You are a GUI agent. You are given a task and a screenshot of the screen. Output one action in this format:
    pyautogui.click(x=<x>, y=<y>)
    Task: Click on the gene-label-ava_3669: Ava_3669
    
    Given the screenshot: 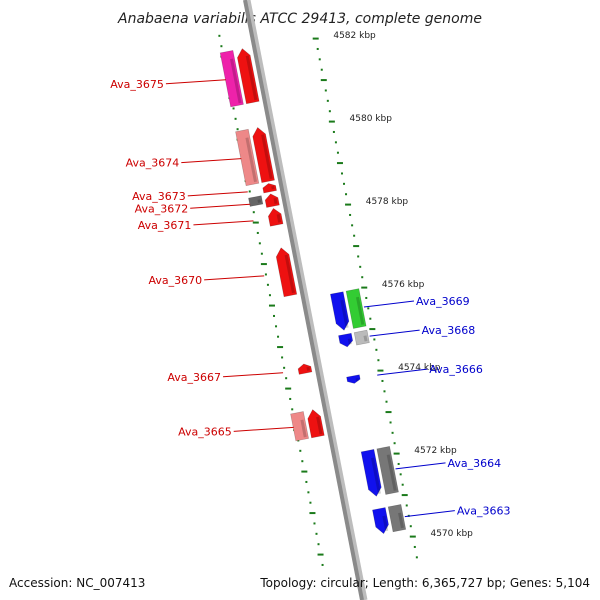 What is the action you would take?
    pyautogui.click(x=443, y=301)
    